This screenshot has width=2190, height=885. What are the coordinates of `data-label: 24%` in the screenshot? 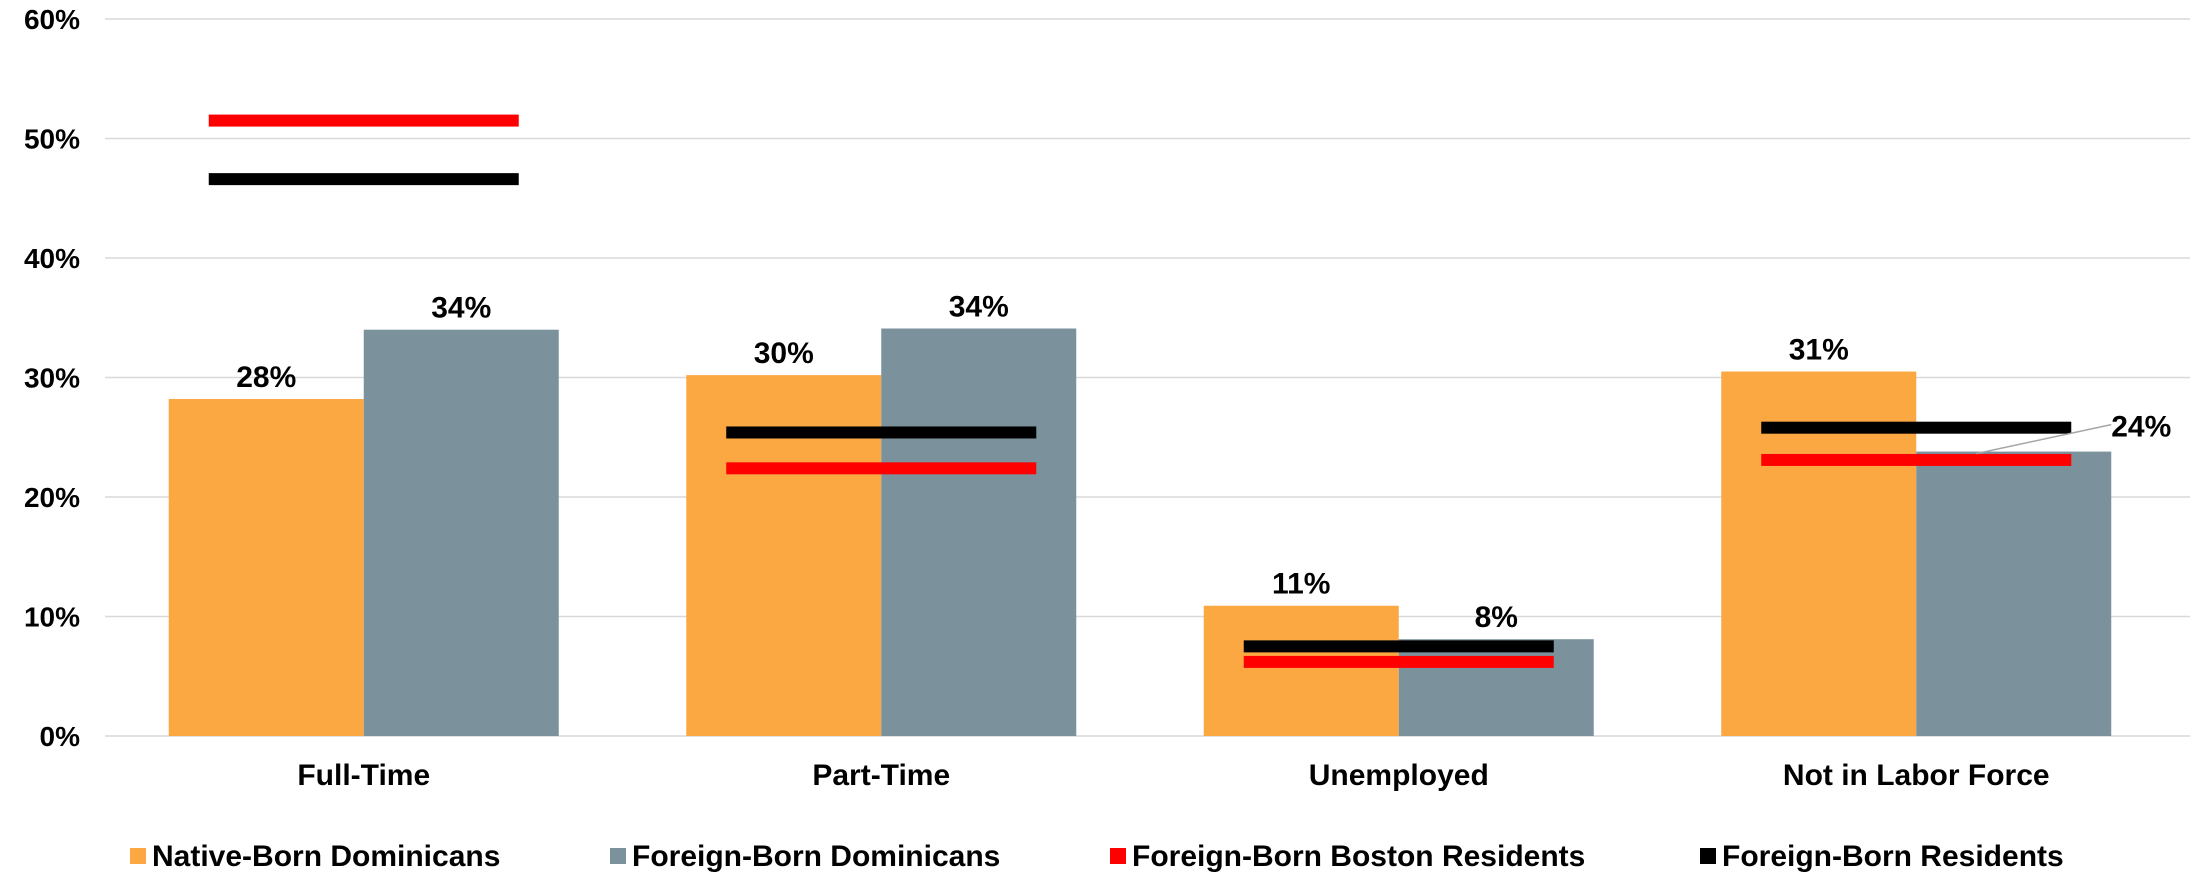 It's located at (2141, 427).